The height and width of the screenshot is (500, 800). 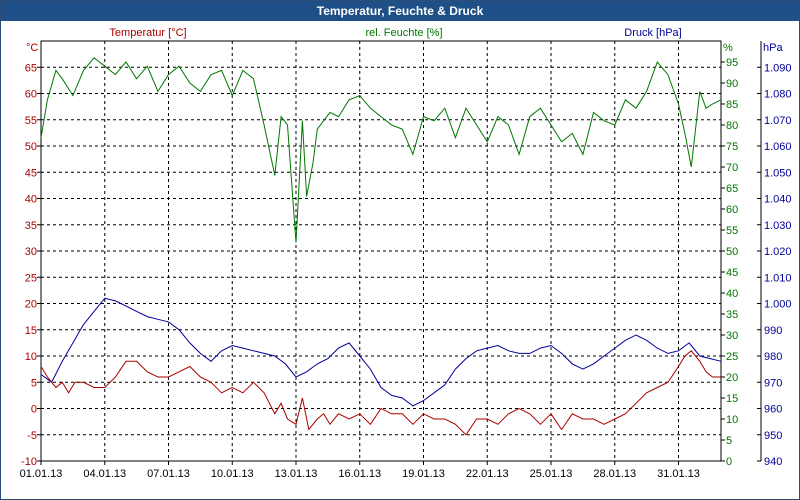 I want to click on hum-tick-label-3: 15, so click(x=732, y=399).